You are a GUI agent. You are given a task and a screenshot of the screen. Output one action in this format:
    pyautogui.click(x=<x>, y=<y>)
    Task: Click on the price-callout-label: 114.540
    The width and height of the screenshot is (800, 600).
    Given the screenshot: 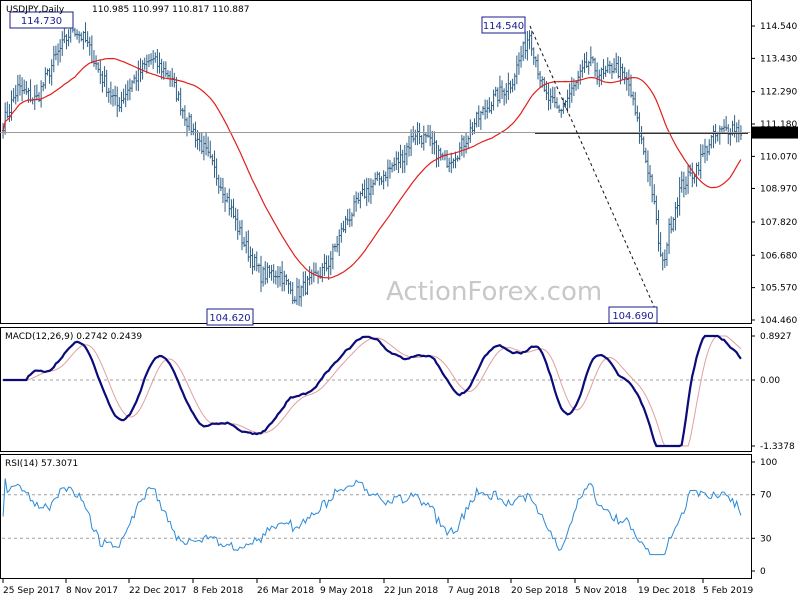 What is the action you would take?
    pyautogui.click(x=503, y=26)
    